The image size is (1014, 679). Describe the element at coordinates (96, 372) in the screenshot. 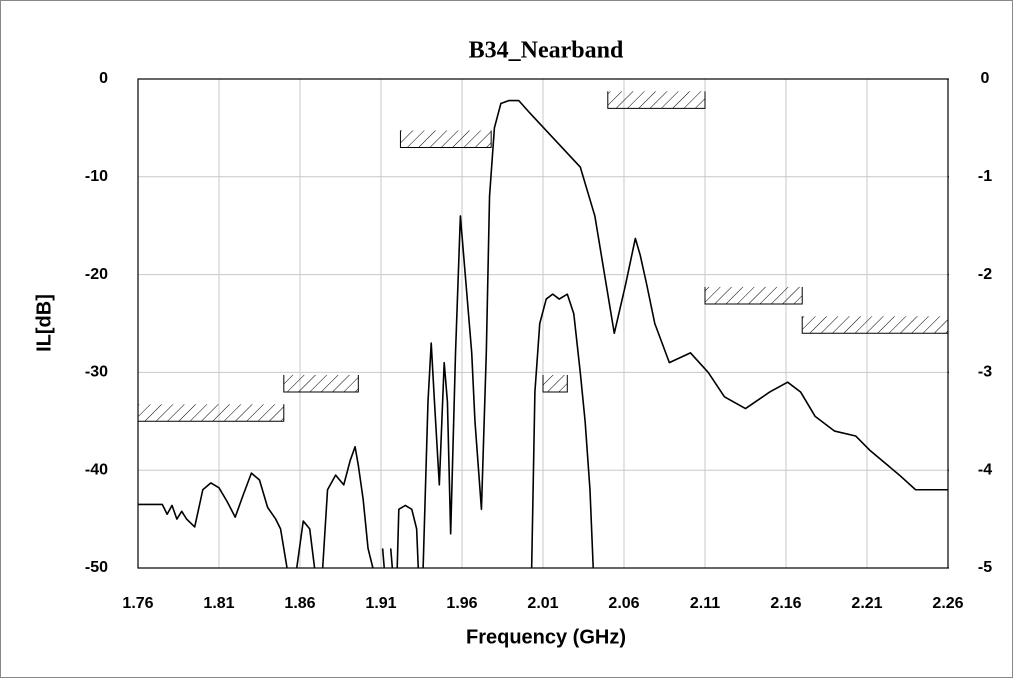

I see `y-tick-label: -30` at that location.